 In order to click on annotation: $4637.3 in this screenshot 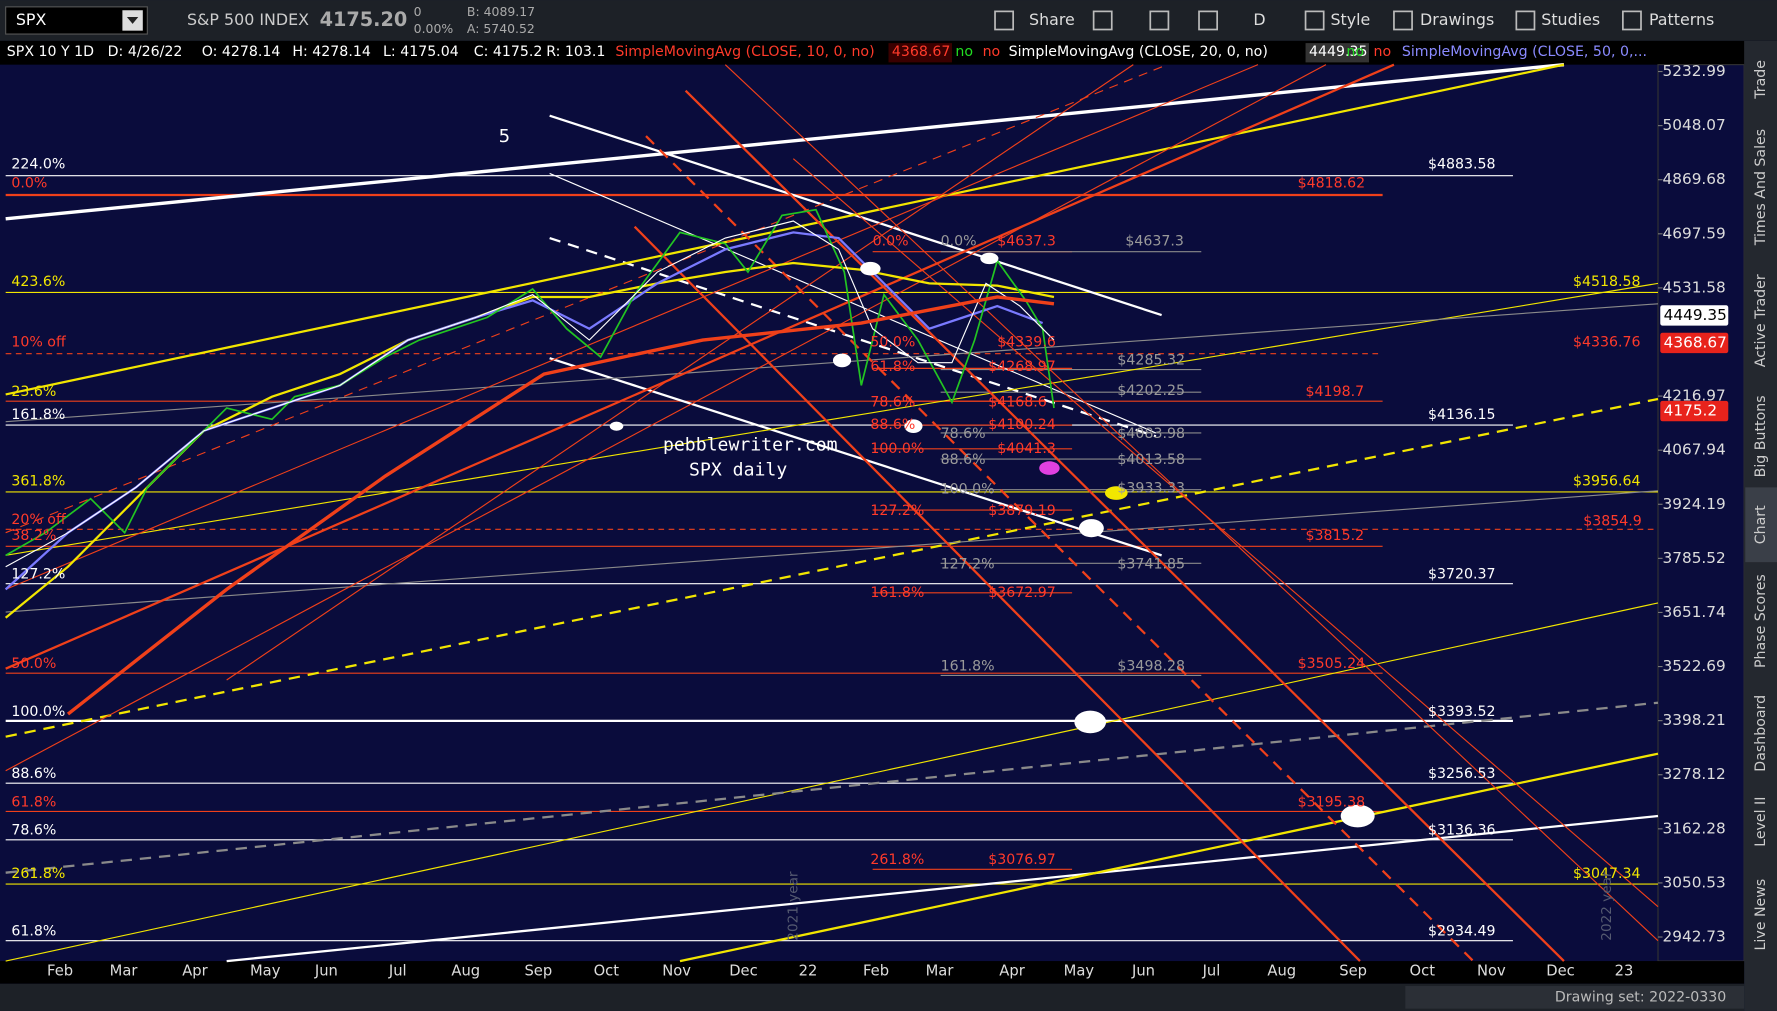, I will do `click(1026, 241)`.